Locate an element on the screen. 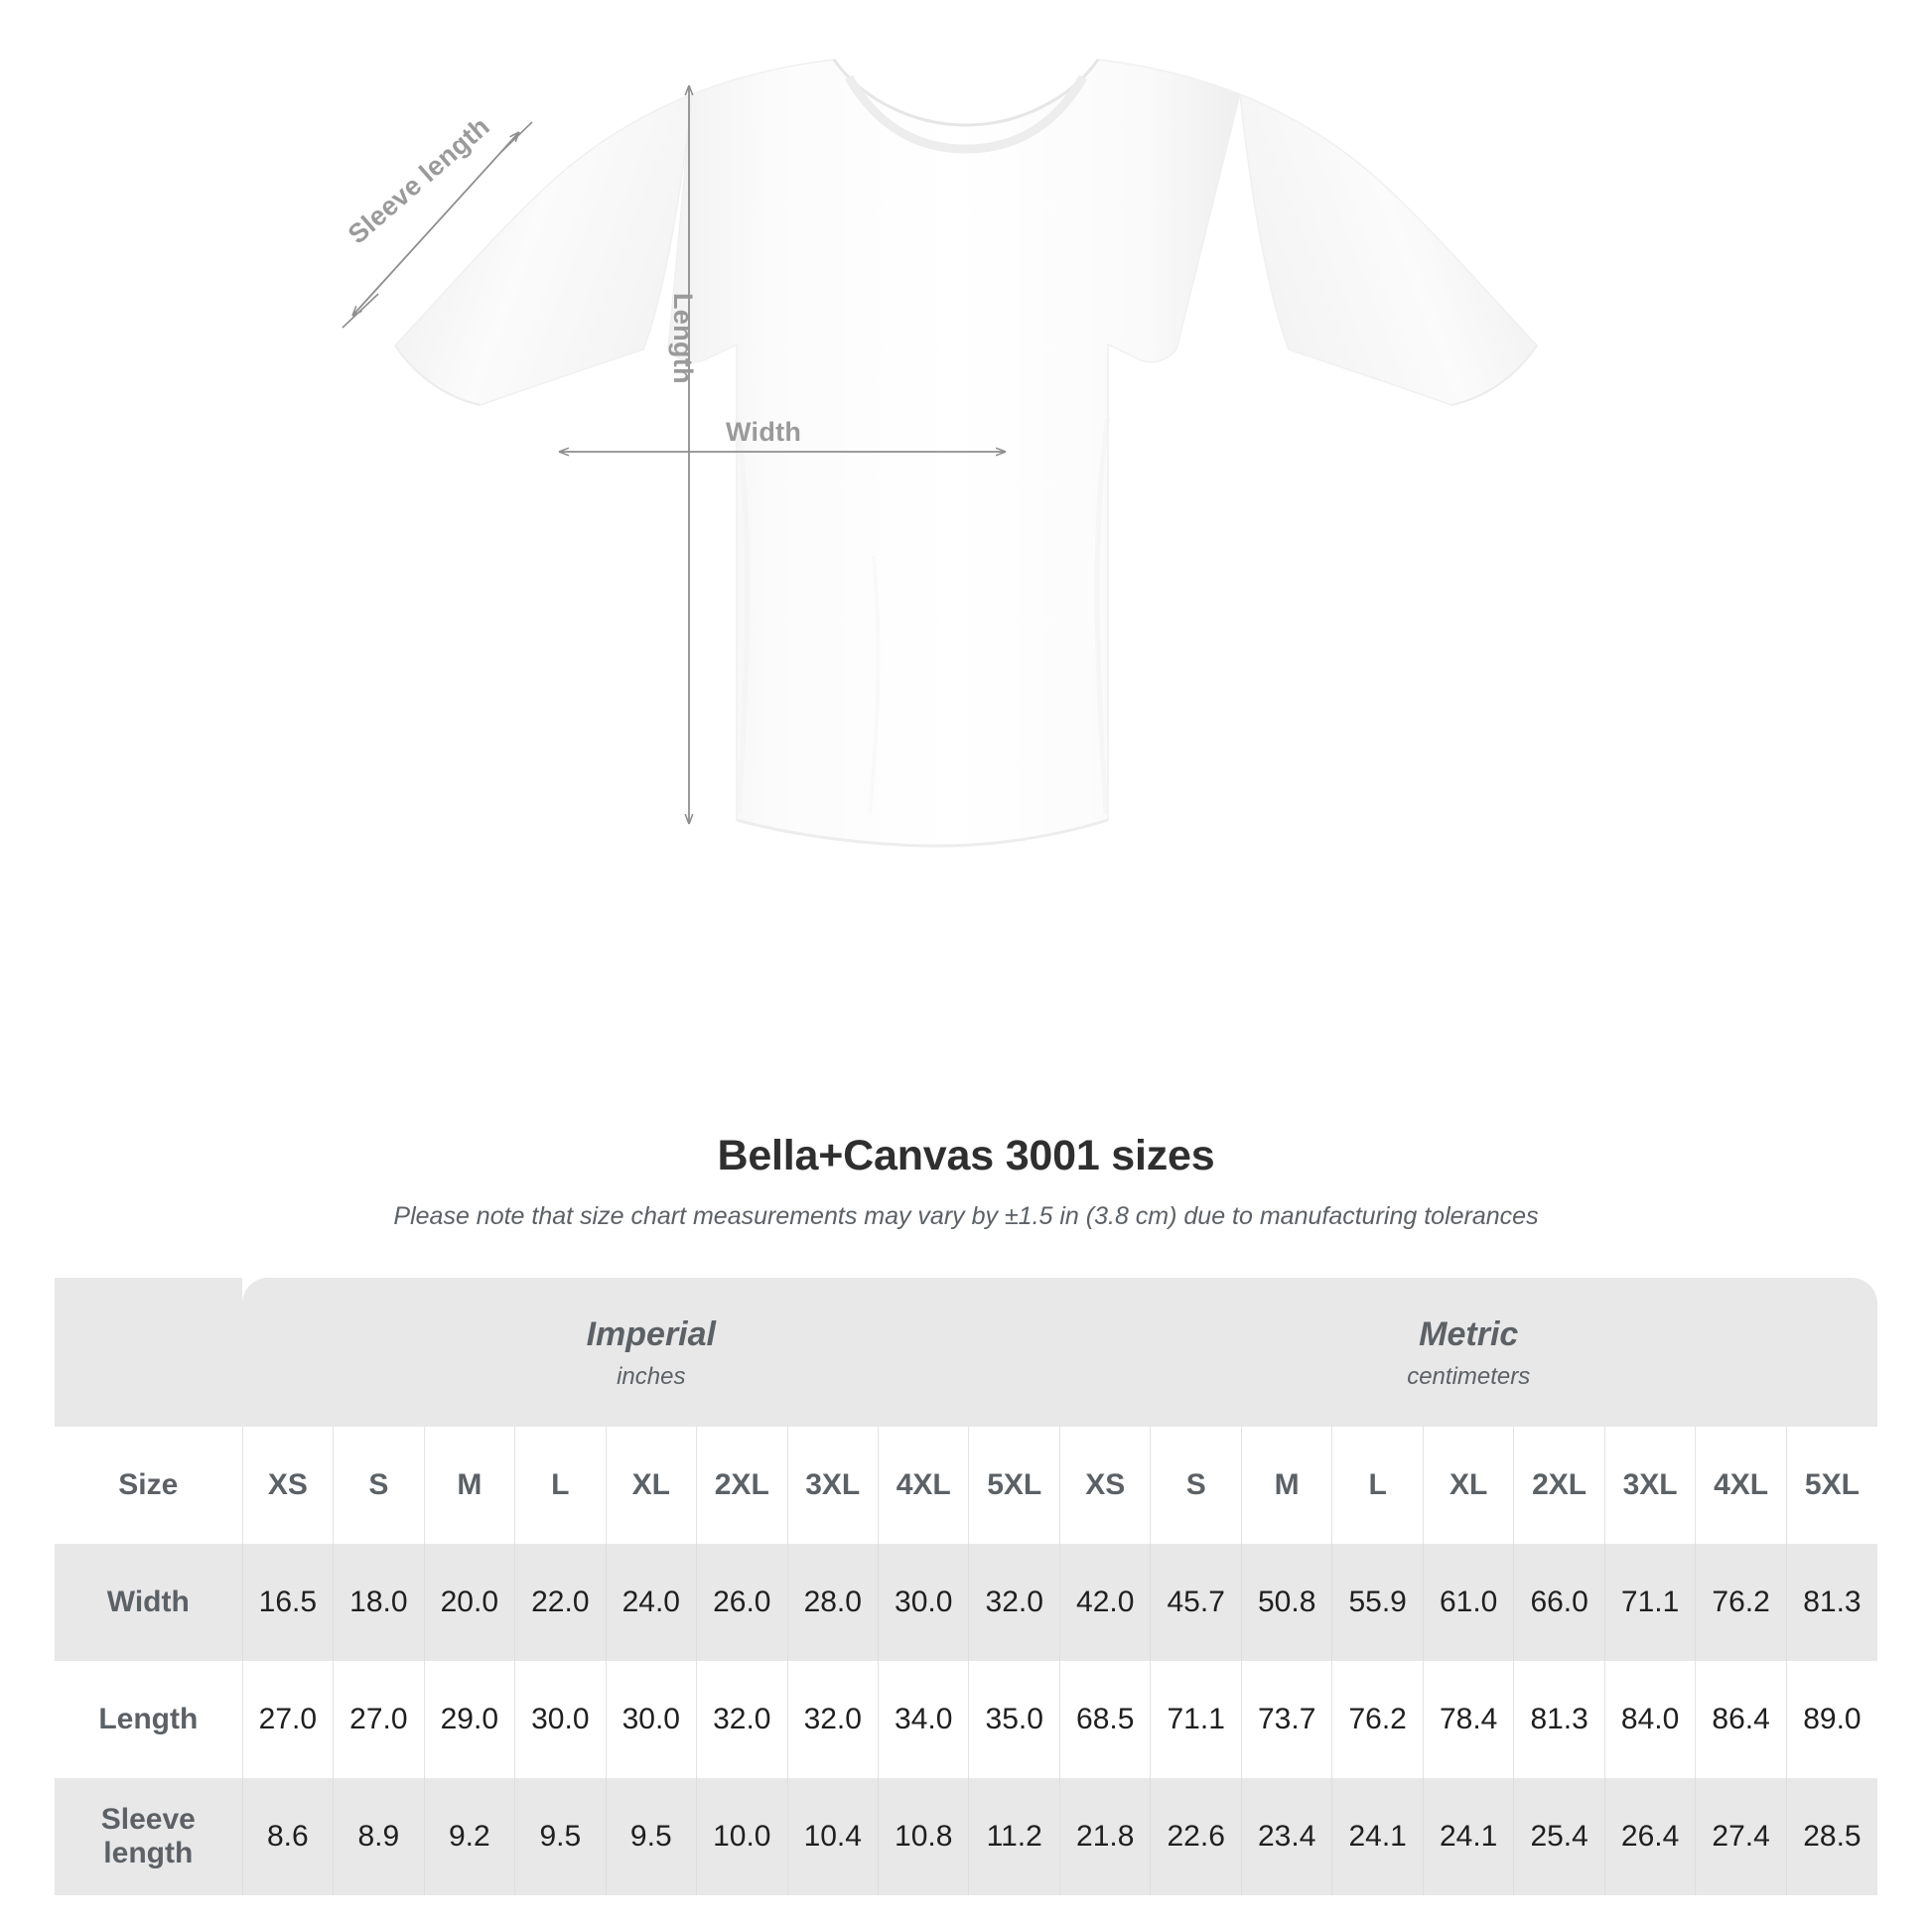 The image size is (1932, 1932). measurement-cell: 84.0 is located at coordinates (1650, 1719).